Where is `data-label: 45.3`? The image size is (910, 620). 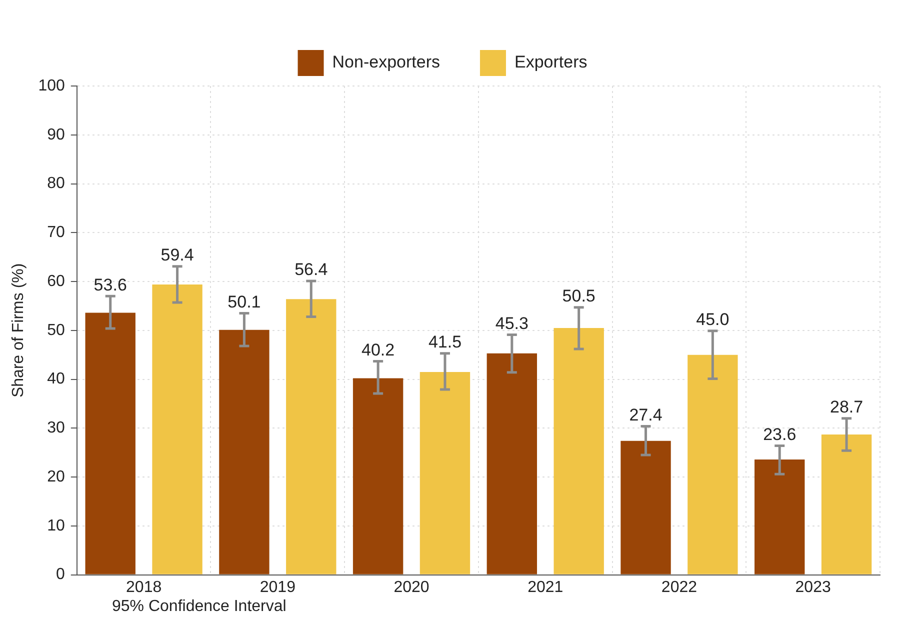 data-label: 45.3 is located at coordinates (511, 323).